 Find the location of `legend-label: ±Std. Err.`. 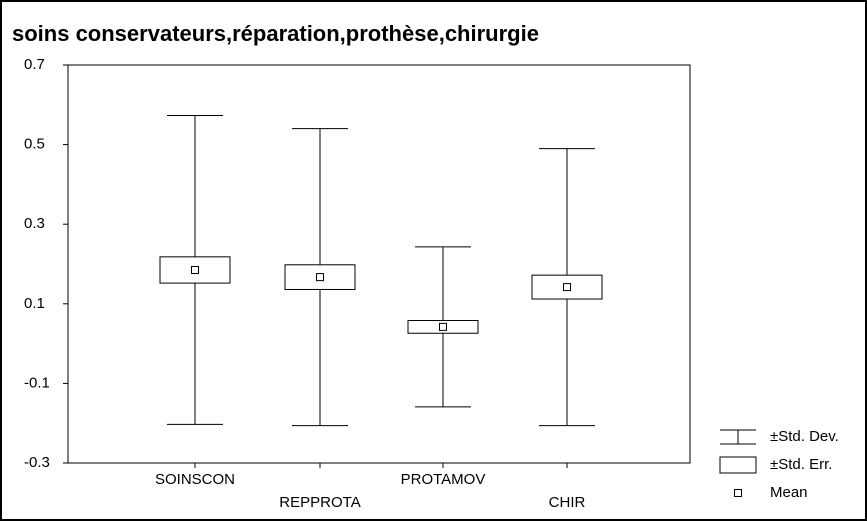

legend-label: ±Std. Err. is located at coordinates (801, 464).